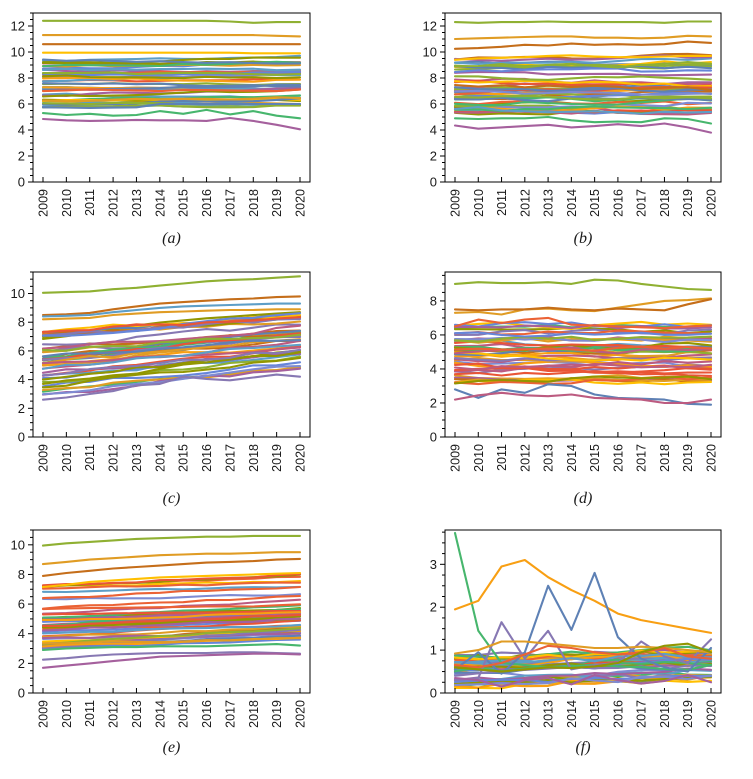  I want to click on y-axis-labels: 0 2 4 6 8, so click(433, 368).